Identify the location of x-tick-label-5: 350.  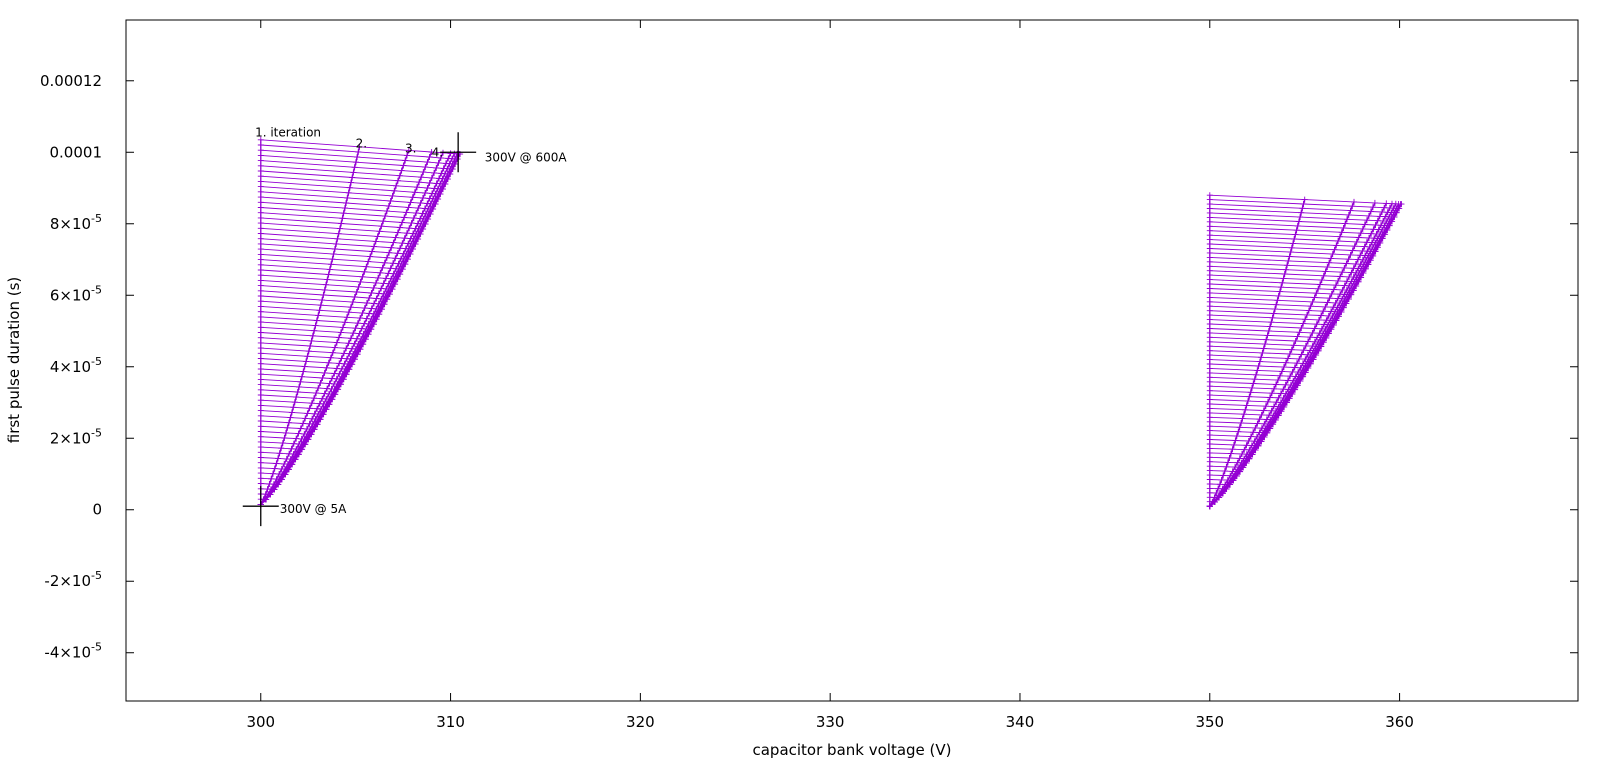
(1209, 722).